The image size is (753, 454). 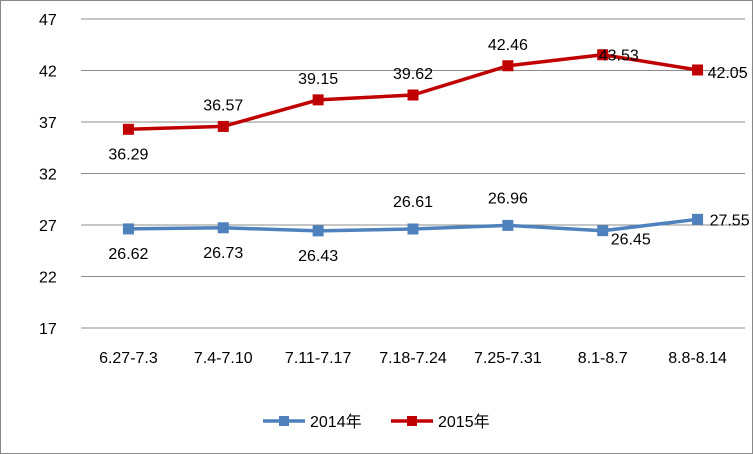 What do you see at coordinates (631, 240) in the screenshot?
I see `data-label: 26.45` at bounding box center [631, 240].